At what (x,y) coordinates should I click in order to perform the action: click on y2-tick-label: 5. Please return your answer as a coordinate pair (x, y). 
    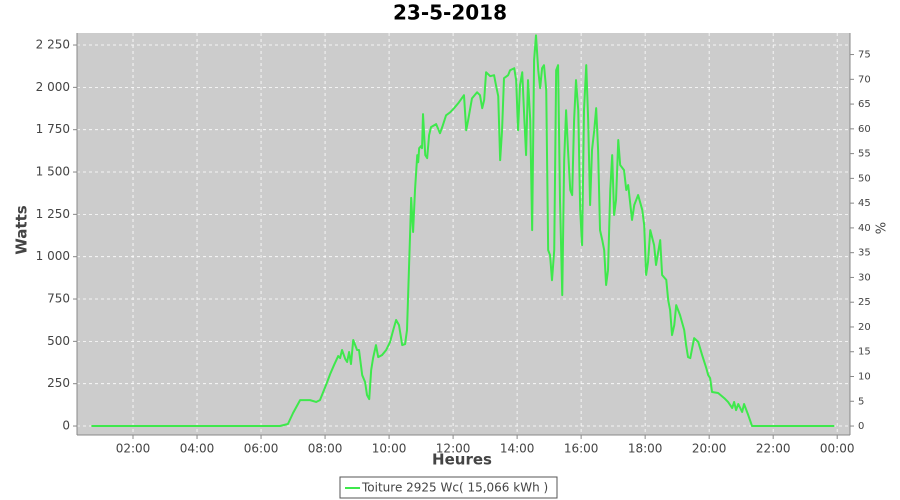
    Looking at the image, I should click on (861, 401).